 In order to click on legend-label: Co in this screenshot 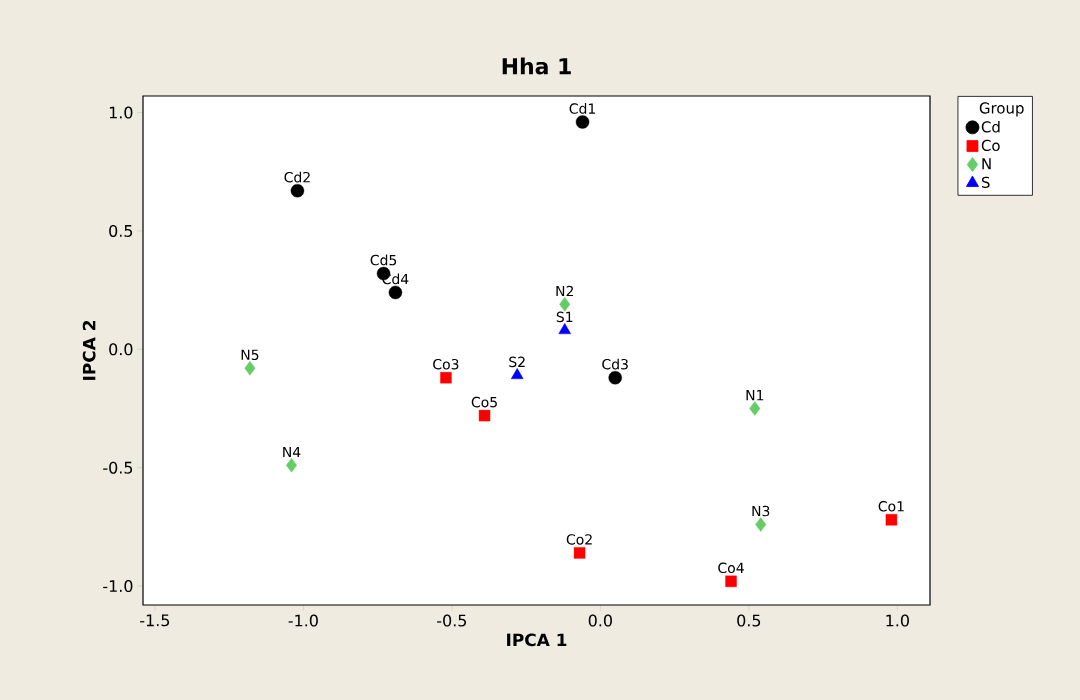, I will do `click(990, 145)`.